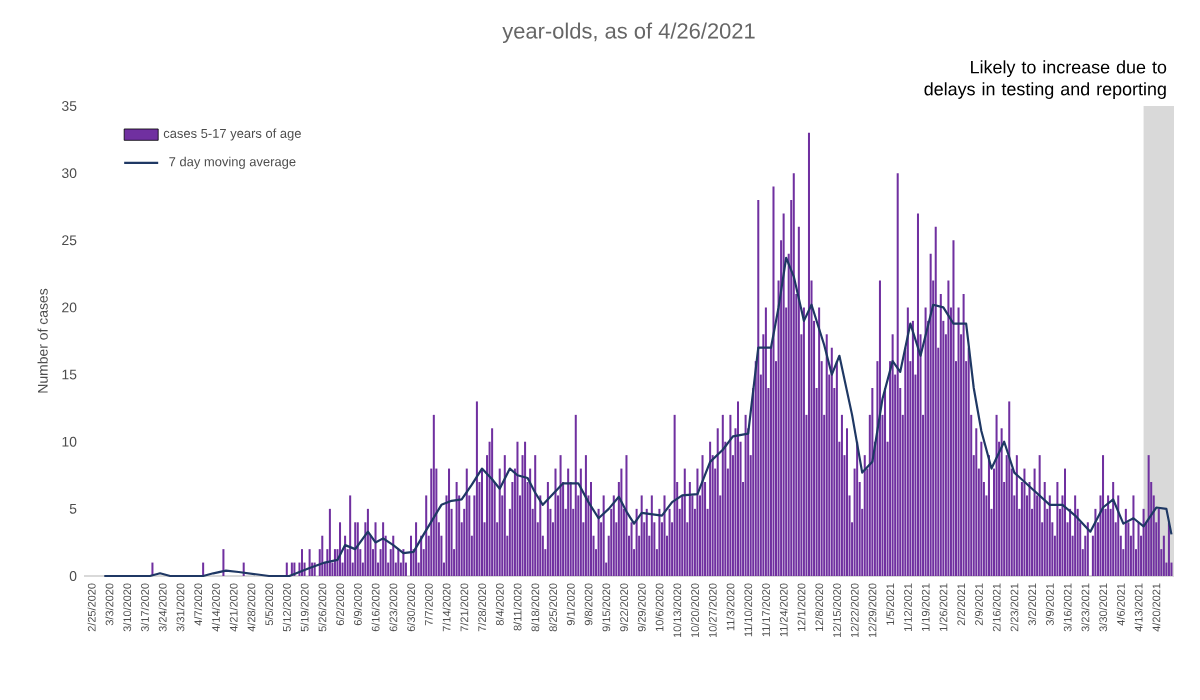  Describe the element at coordinates (1045, 79) in the screenshot. I see `band-label: Likely to increase due to delays in testing and reporting` at that location.